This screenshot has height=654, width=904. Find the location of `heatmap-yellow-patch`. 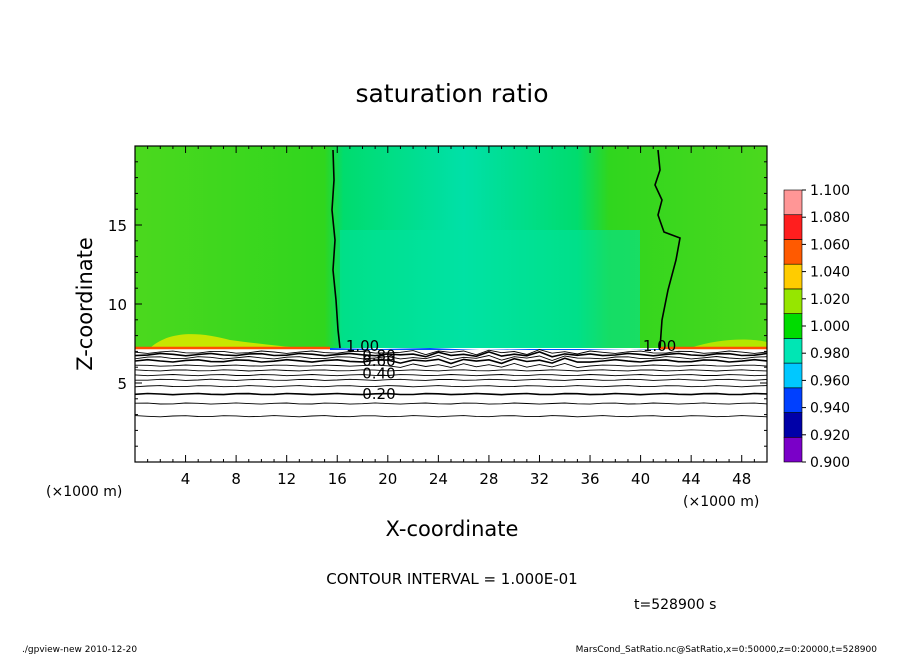

heatmap-yellow-patch is located at coordinates (225, 341).